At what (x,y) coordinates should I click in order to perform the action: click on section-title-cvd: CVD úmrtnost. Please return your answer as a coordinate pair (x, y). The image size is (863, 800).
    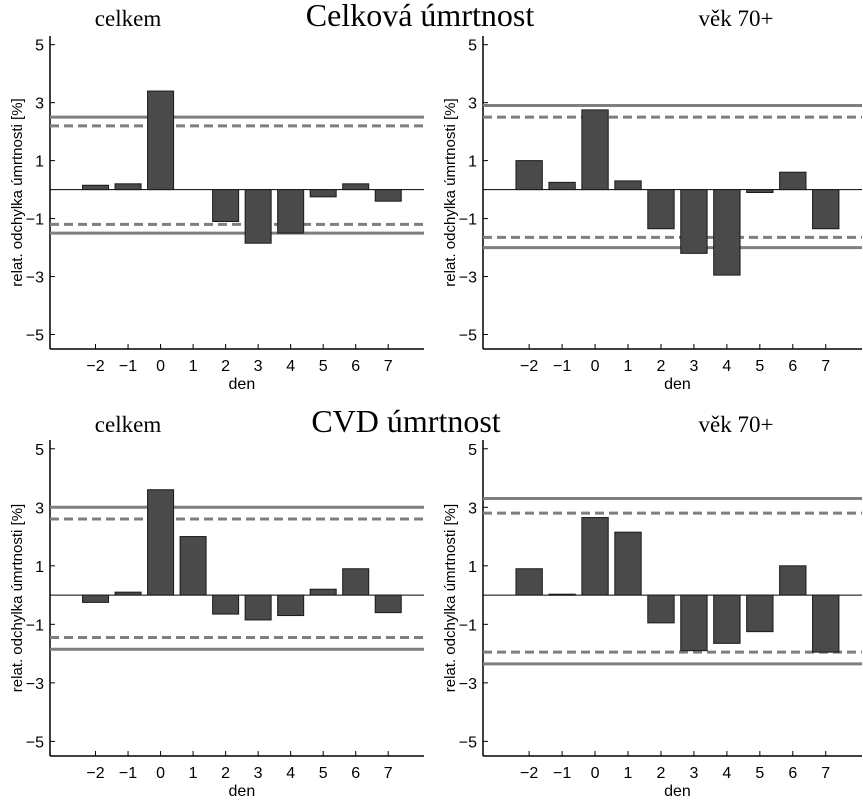
    Looking at the image, I should click on (405, 421).